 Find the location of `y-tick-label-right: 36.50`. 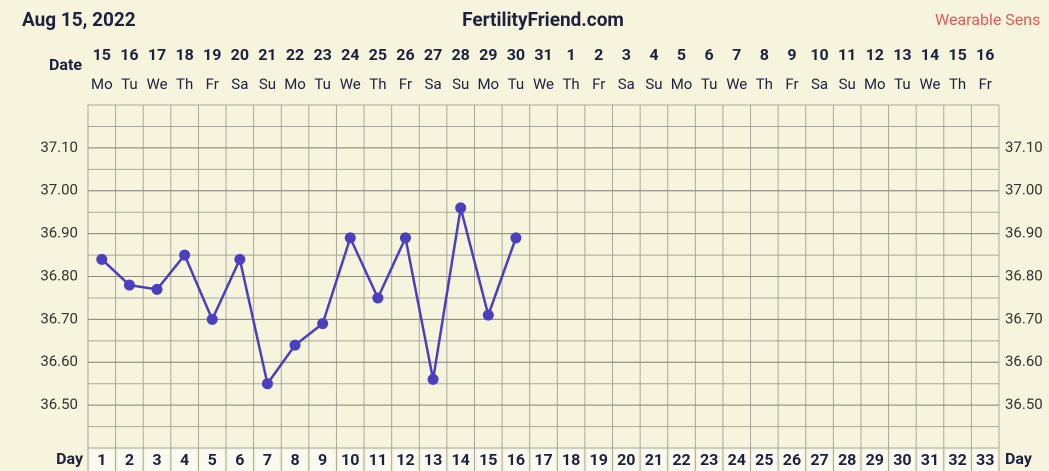

y-tick-label-right: 36.50 is located at coordinates (1024, 404).